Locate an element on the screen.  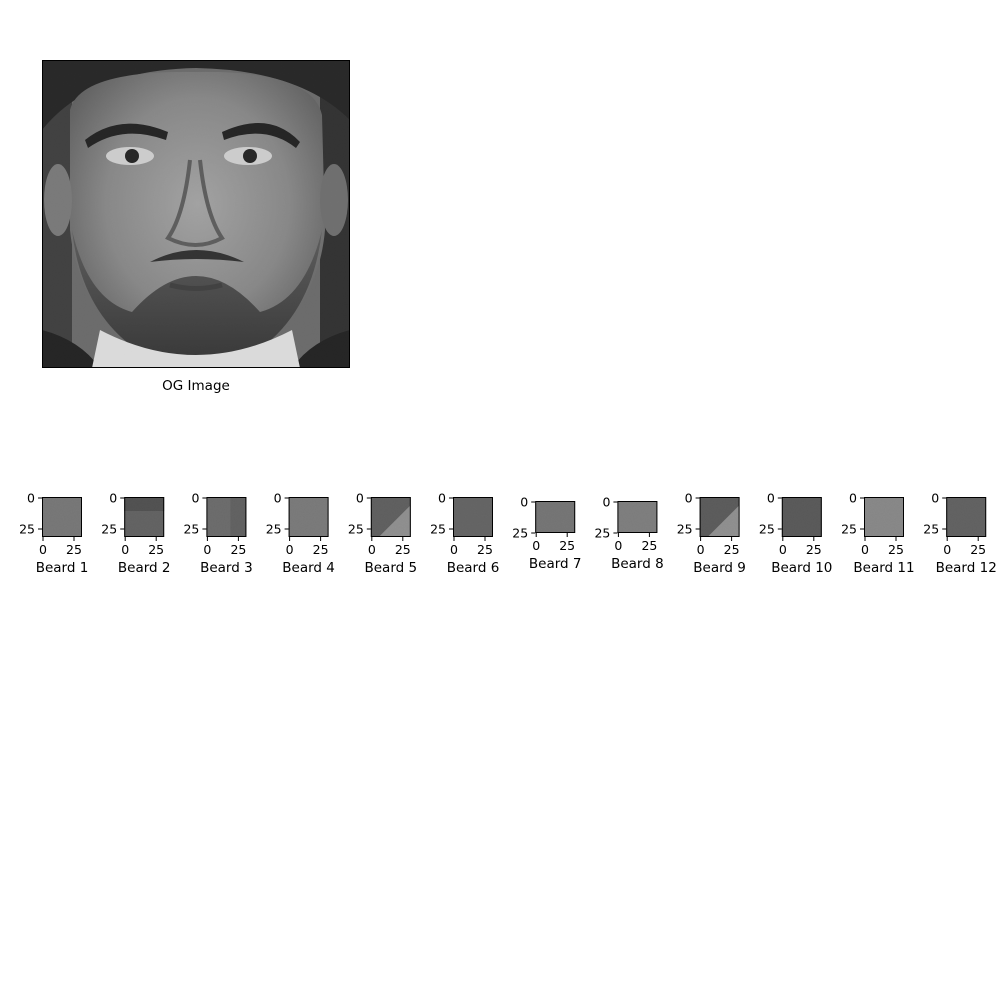
beard-tile-caption: Beard 2 is located at coordinates (144, 568).